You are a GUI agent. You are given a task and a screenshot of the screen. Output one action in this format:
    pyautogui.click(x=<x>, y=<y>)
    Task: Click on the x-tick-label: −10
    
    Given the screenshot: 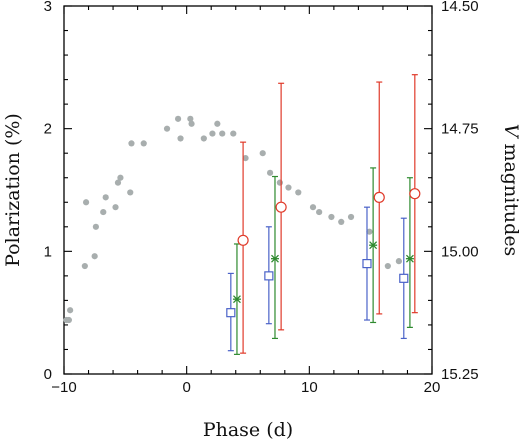 What is the action you would take?
    pyautogui.click(x=63, y=387)
    